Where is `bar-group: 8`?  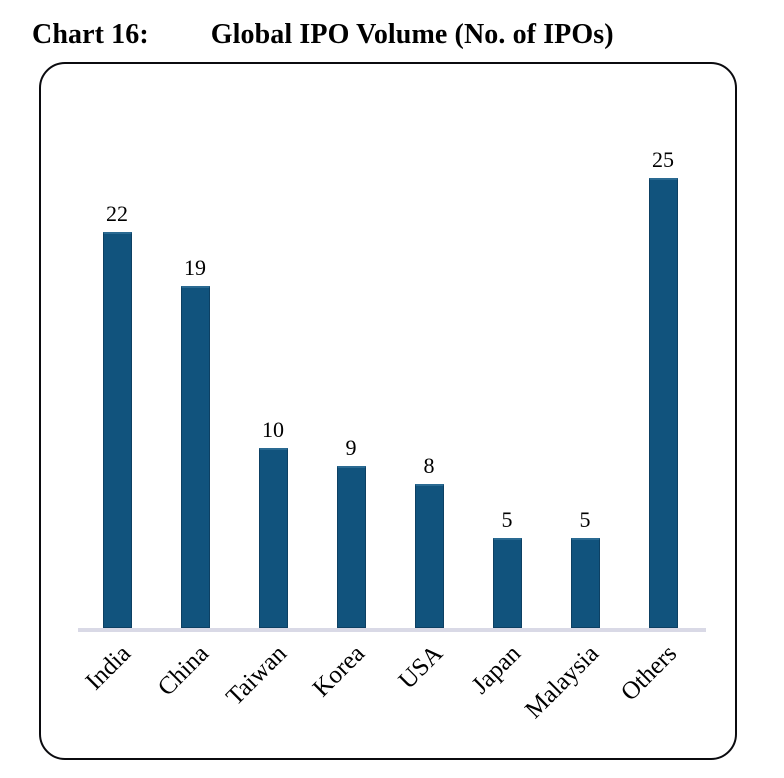
bar-group: 8 is located at coordinates (429, 541).